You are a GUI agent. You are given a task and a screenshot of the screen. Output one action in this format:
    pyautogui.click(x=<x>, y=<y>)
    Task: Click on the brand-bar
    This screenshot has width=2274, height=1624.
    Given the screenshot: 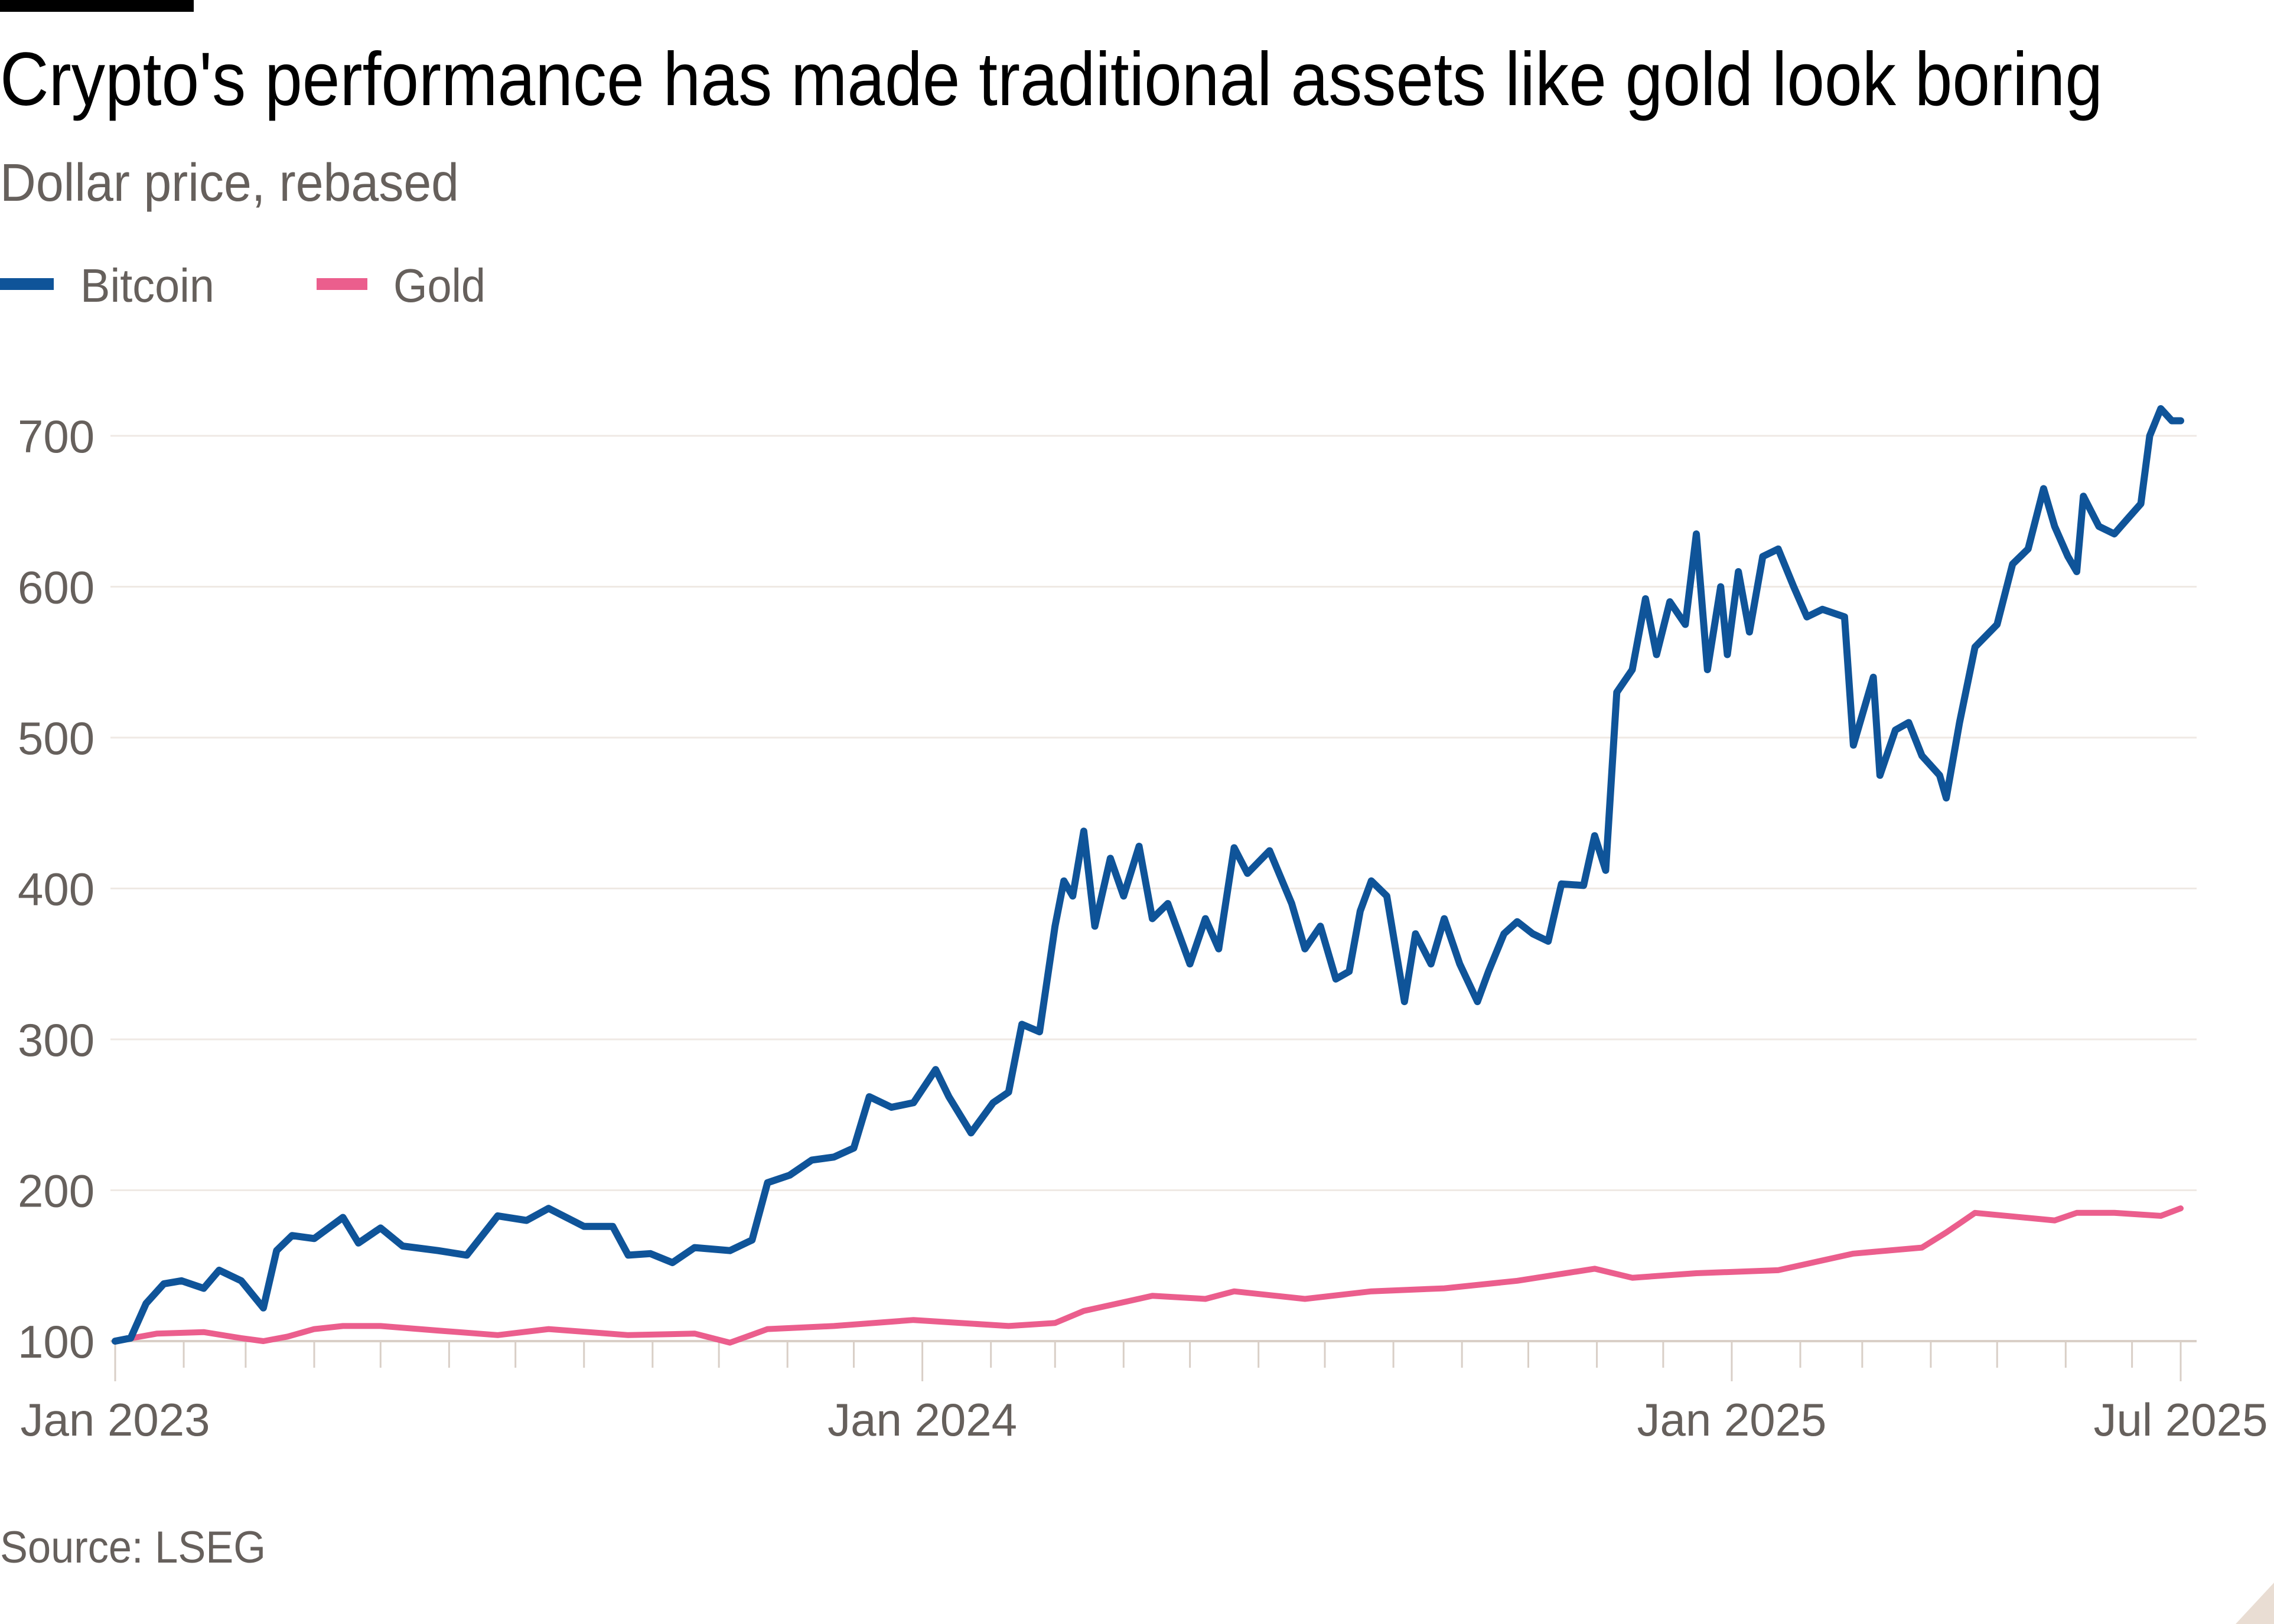 What is the action you would take?
    pyautogui.click(x=97, y=6)
    